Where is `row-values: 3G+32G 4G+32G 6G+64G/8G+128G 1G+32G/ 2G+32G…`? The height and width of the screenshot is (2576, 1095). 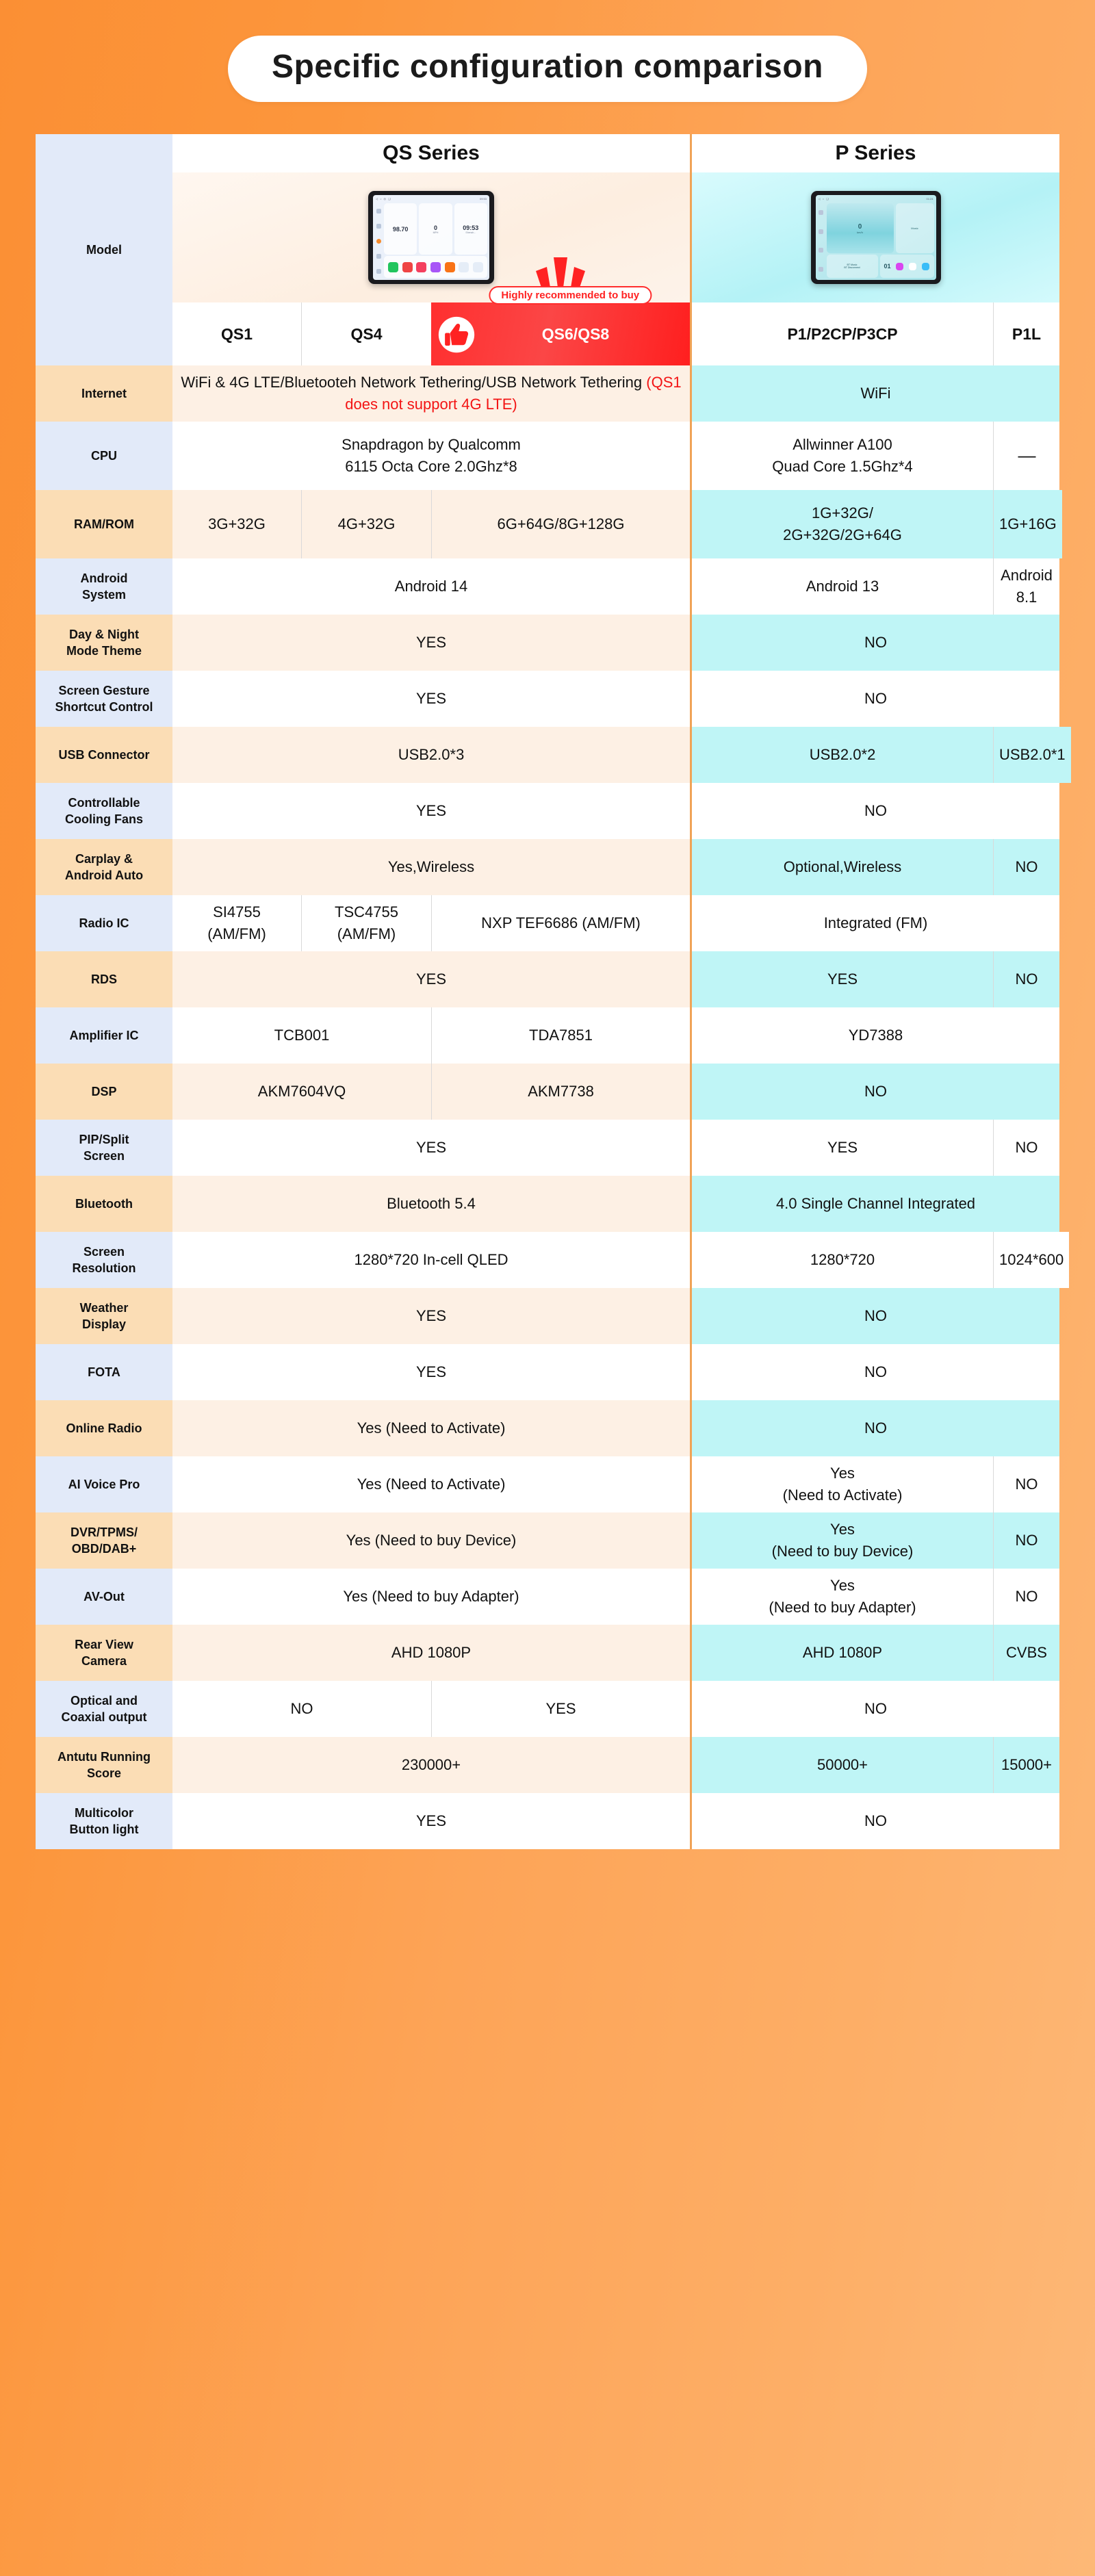
row-values: 3G+32G 4G+32G 6G+64G/8G+128G 1G+32G/ 2G+32G… is located at coordinates (617, 524).